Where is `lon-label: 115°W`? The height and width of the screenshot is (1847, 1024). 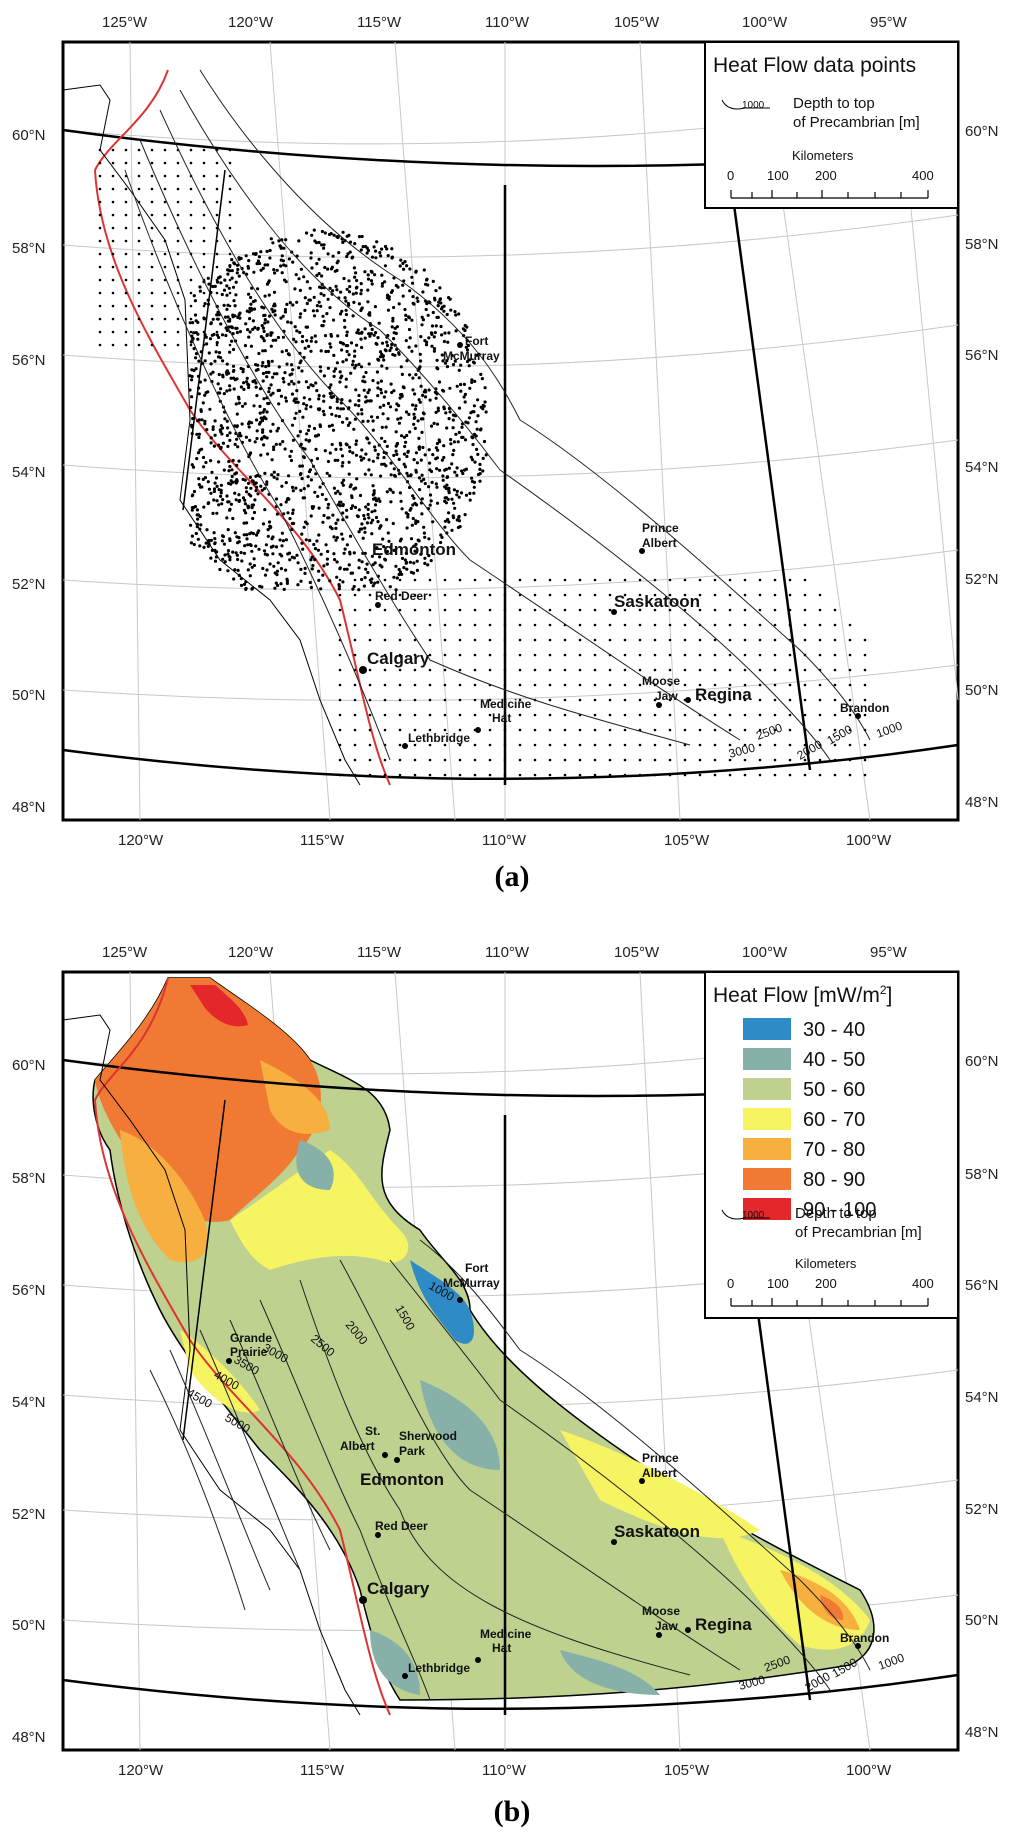
lon-label: 115°W is located at coordinates (322, 840).